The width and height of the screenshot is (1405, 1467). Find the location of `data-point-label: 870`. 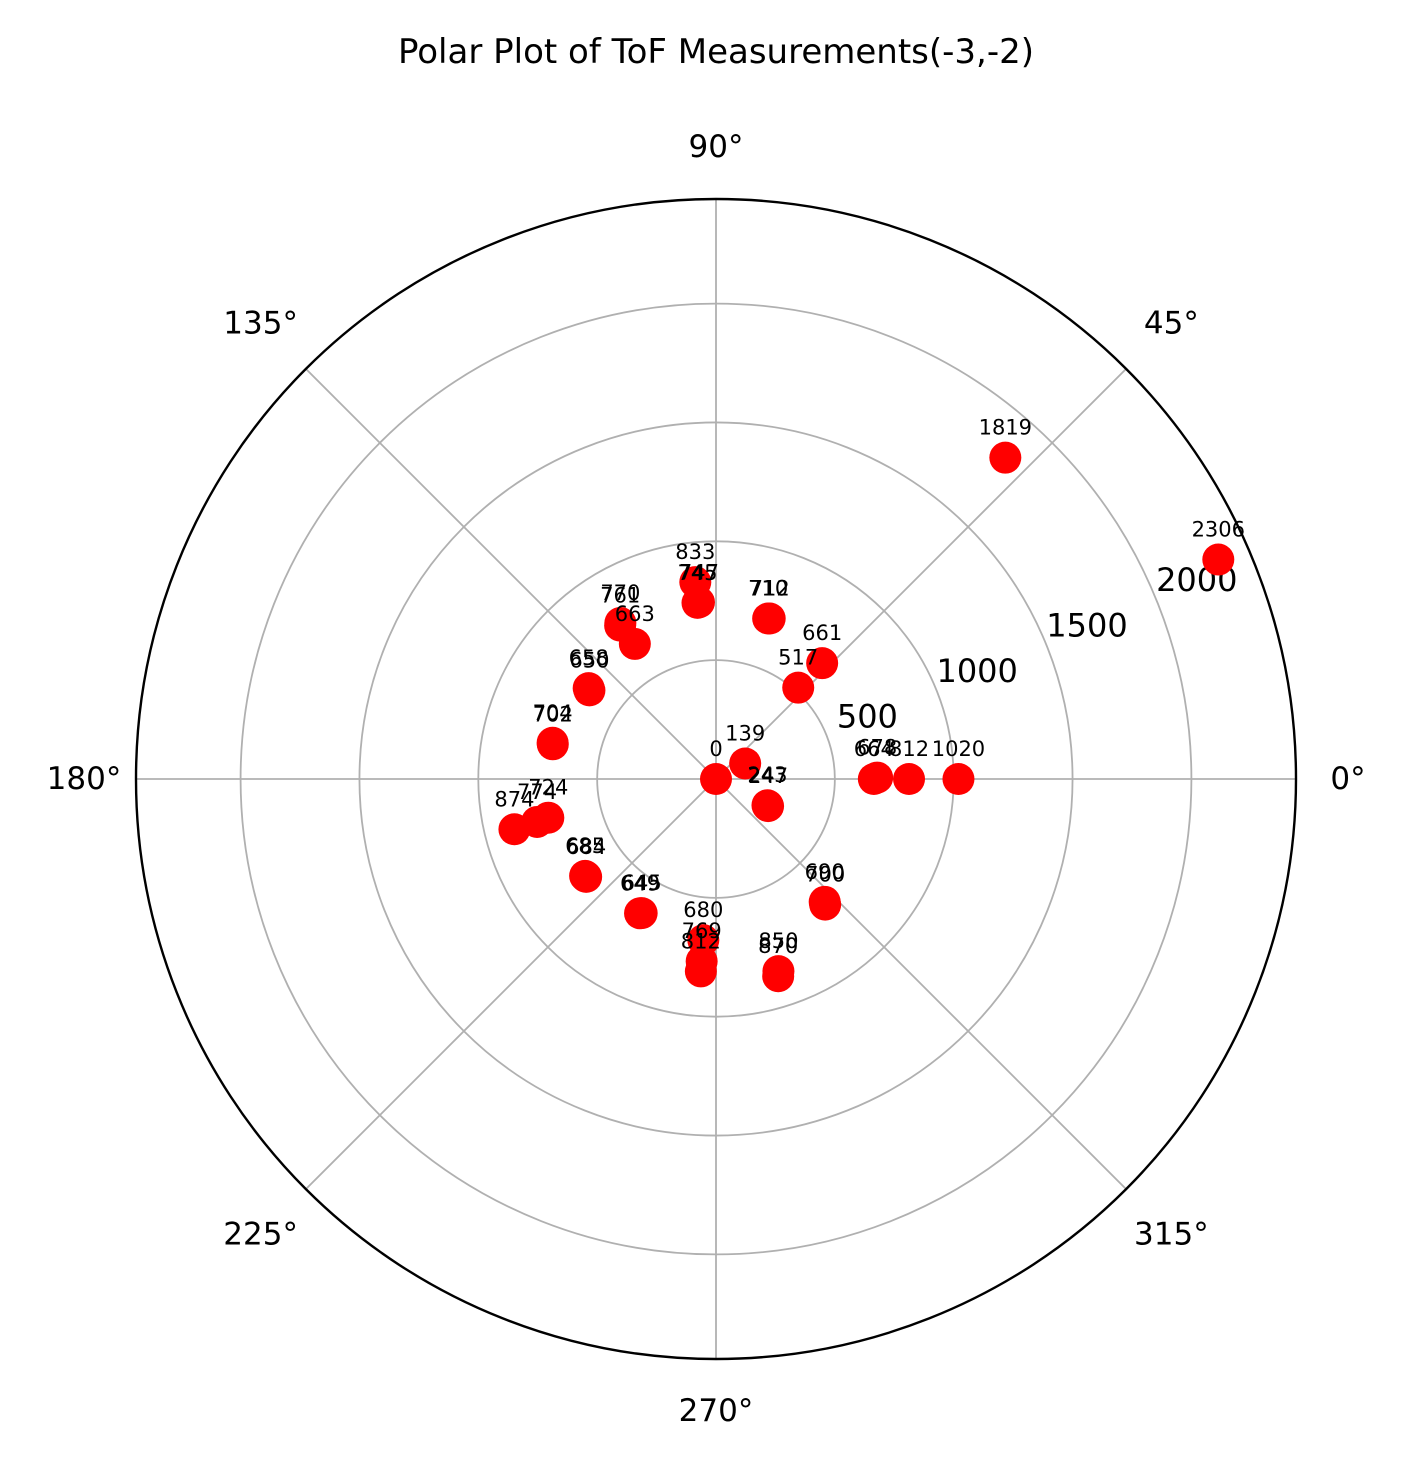

data-point-label: 870 is located at coordinates (778, 946).